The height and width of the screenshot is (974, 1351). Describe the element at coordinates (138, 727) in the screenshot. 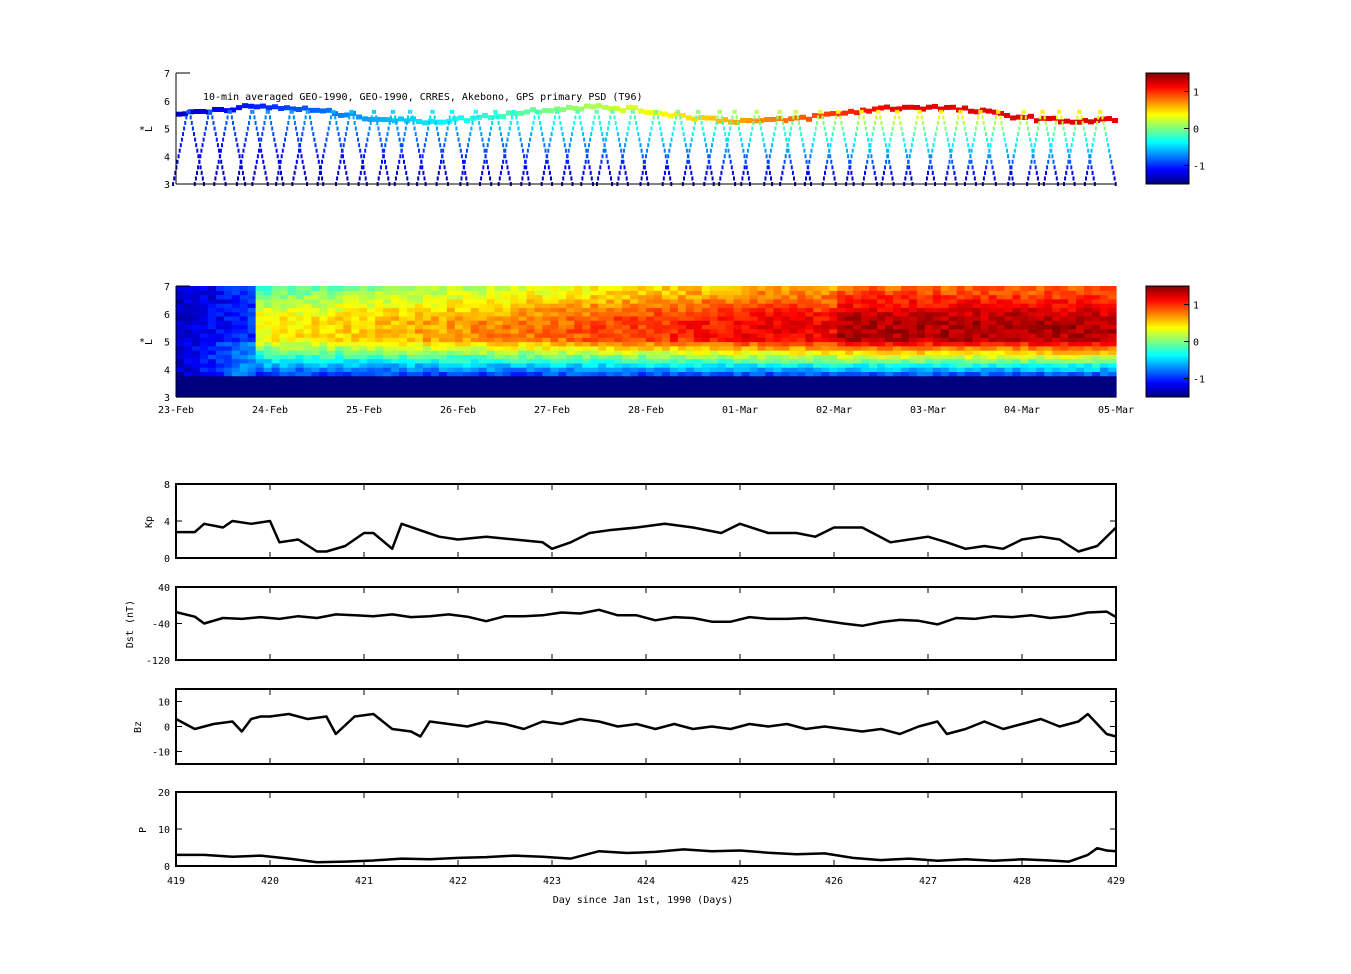

I see `y-axis-label: Bz` at that location.